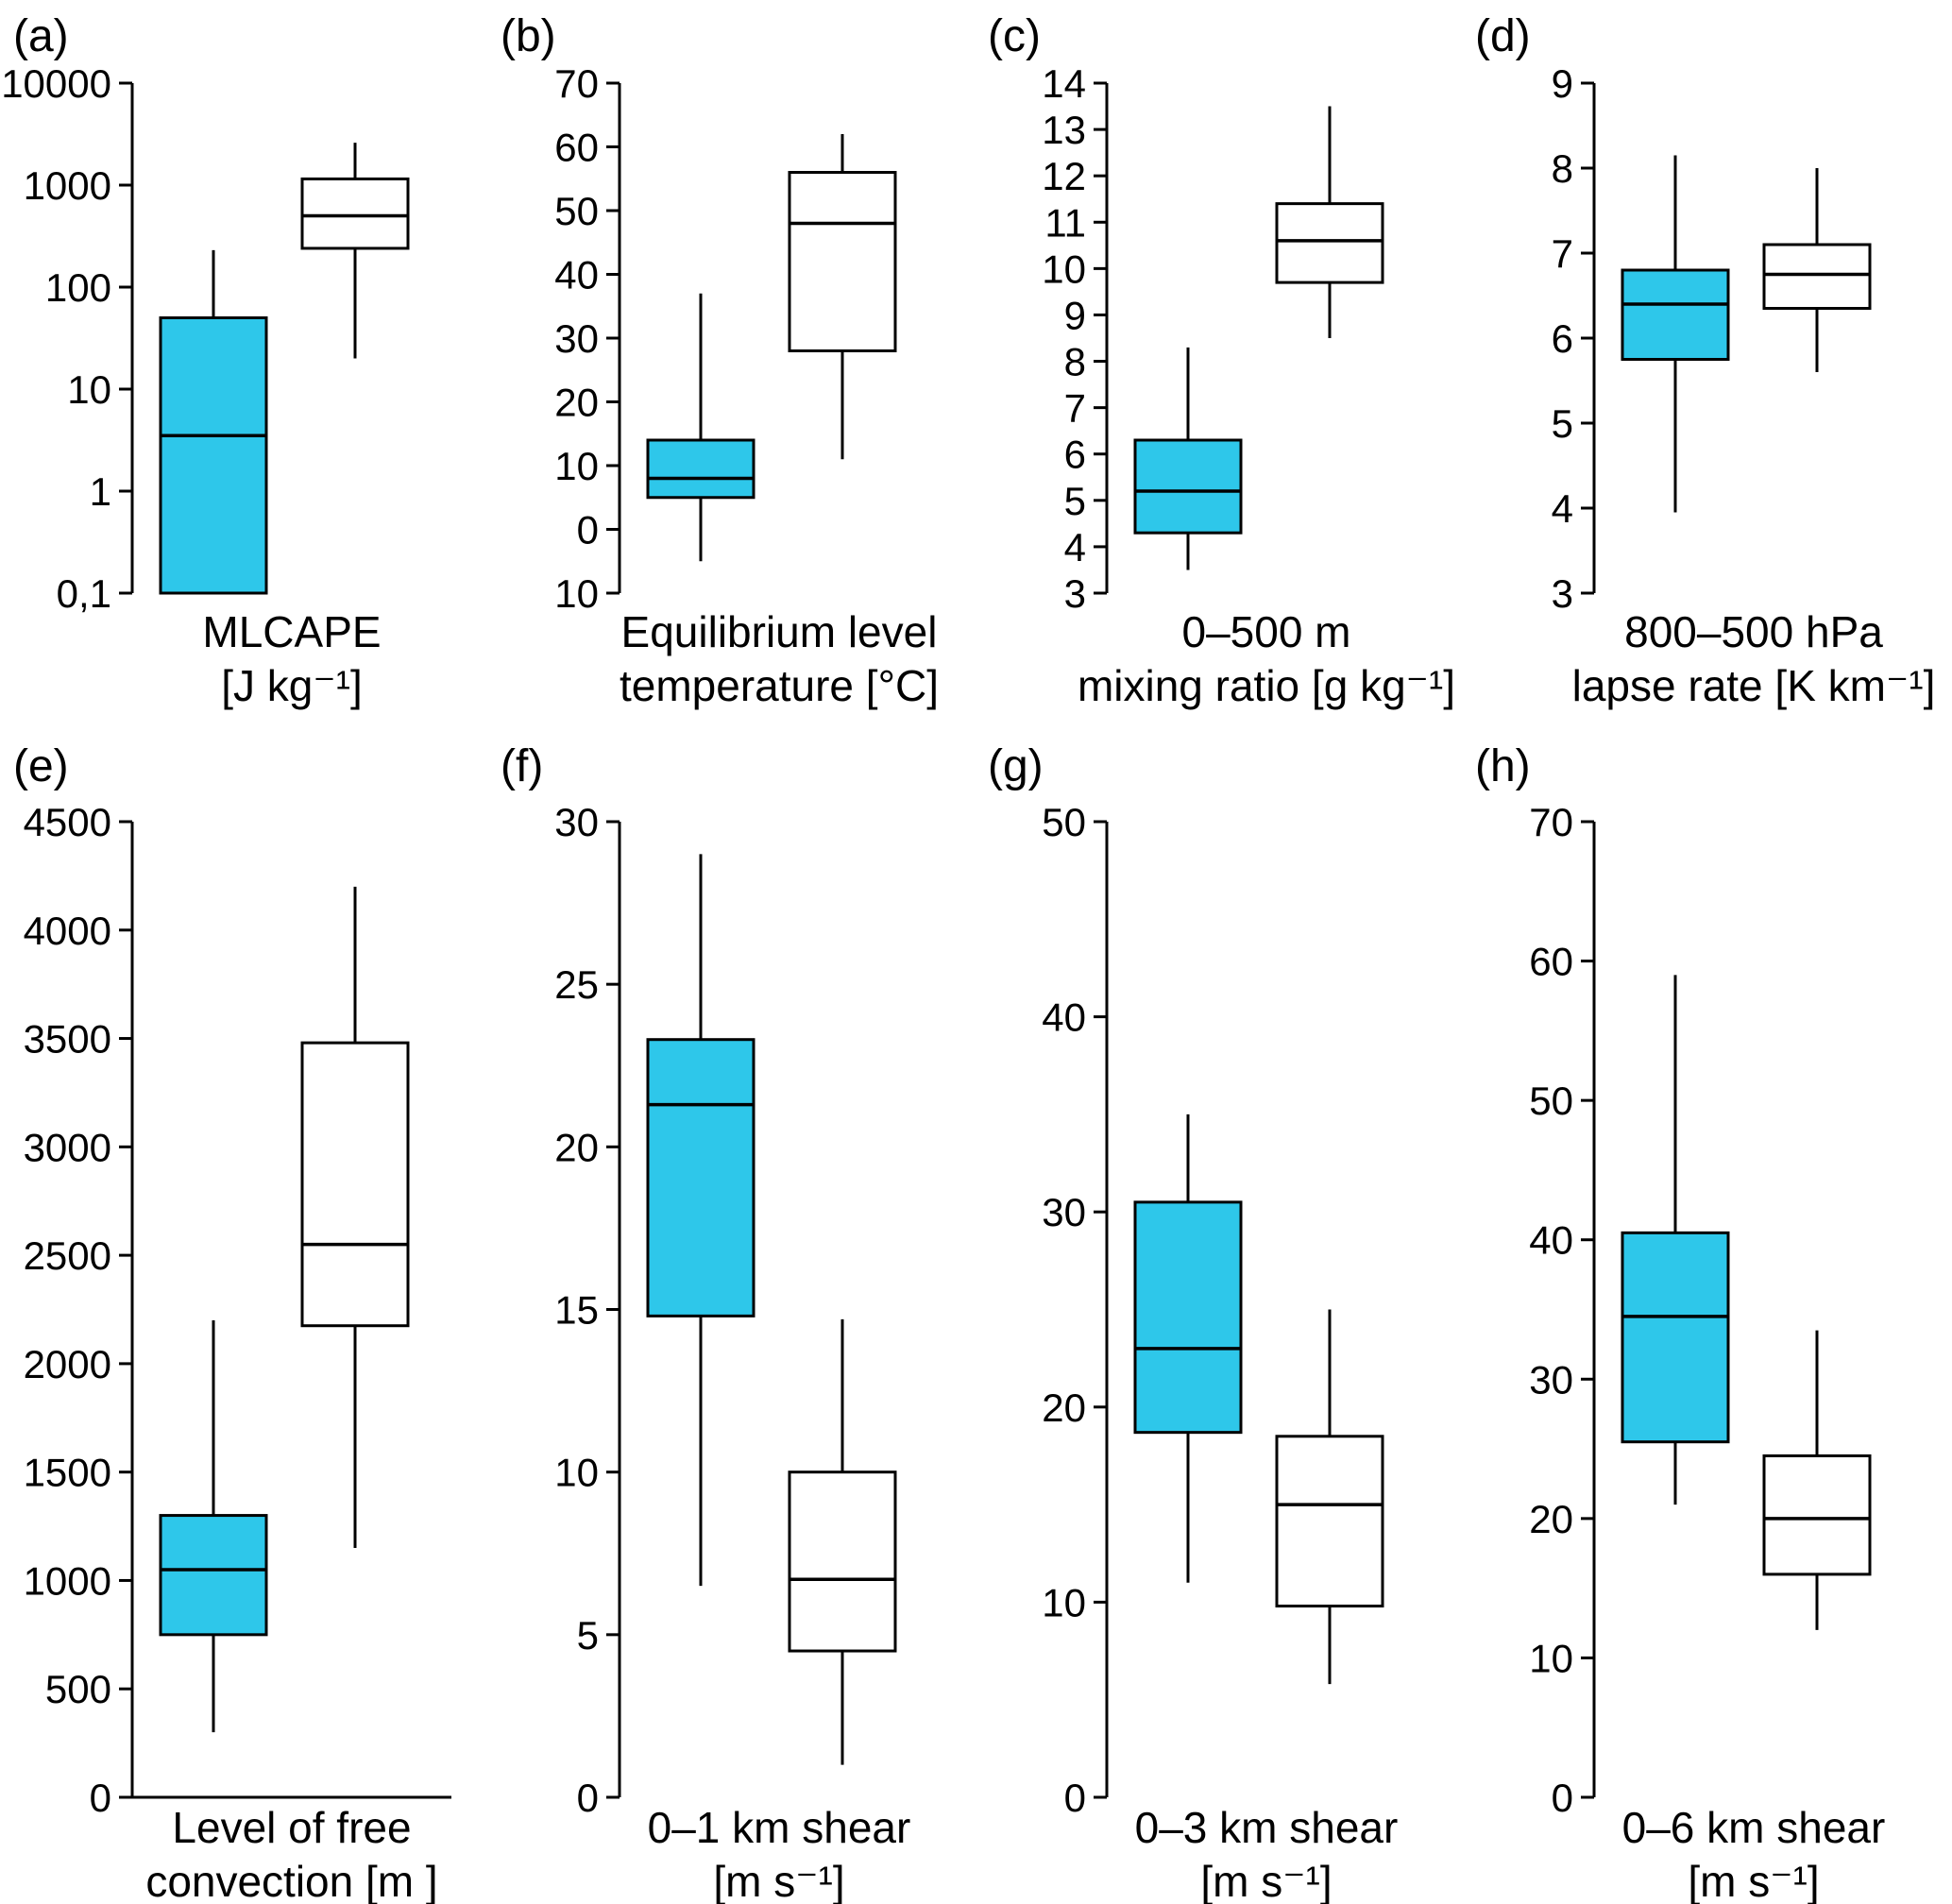  I want to click on y-tick-label: 3500, so click(67, 1039).